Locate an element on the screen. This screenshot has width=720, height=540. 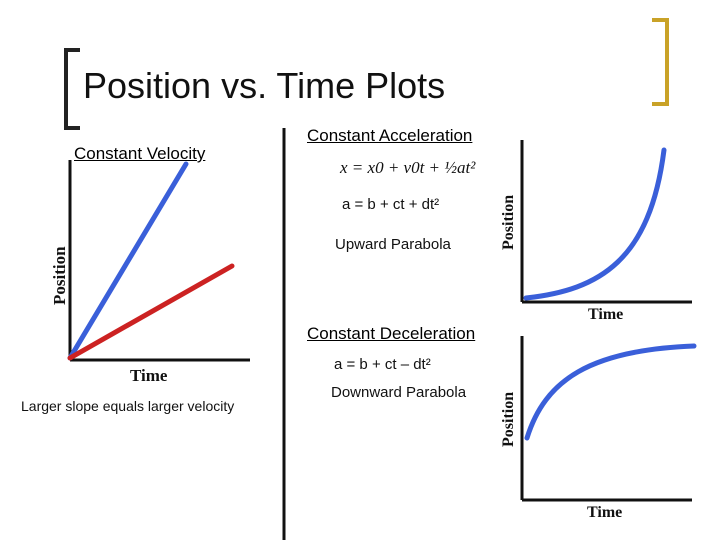
left-bracket is located at coordinates (72, 89).